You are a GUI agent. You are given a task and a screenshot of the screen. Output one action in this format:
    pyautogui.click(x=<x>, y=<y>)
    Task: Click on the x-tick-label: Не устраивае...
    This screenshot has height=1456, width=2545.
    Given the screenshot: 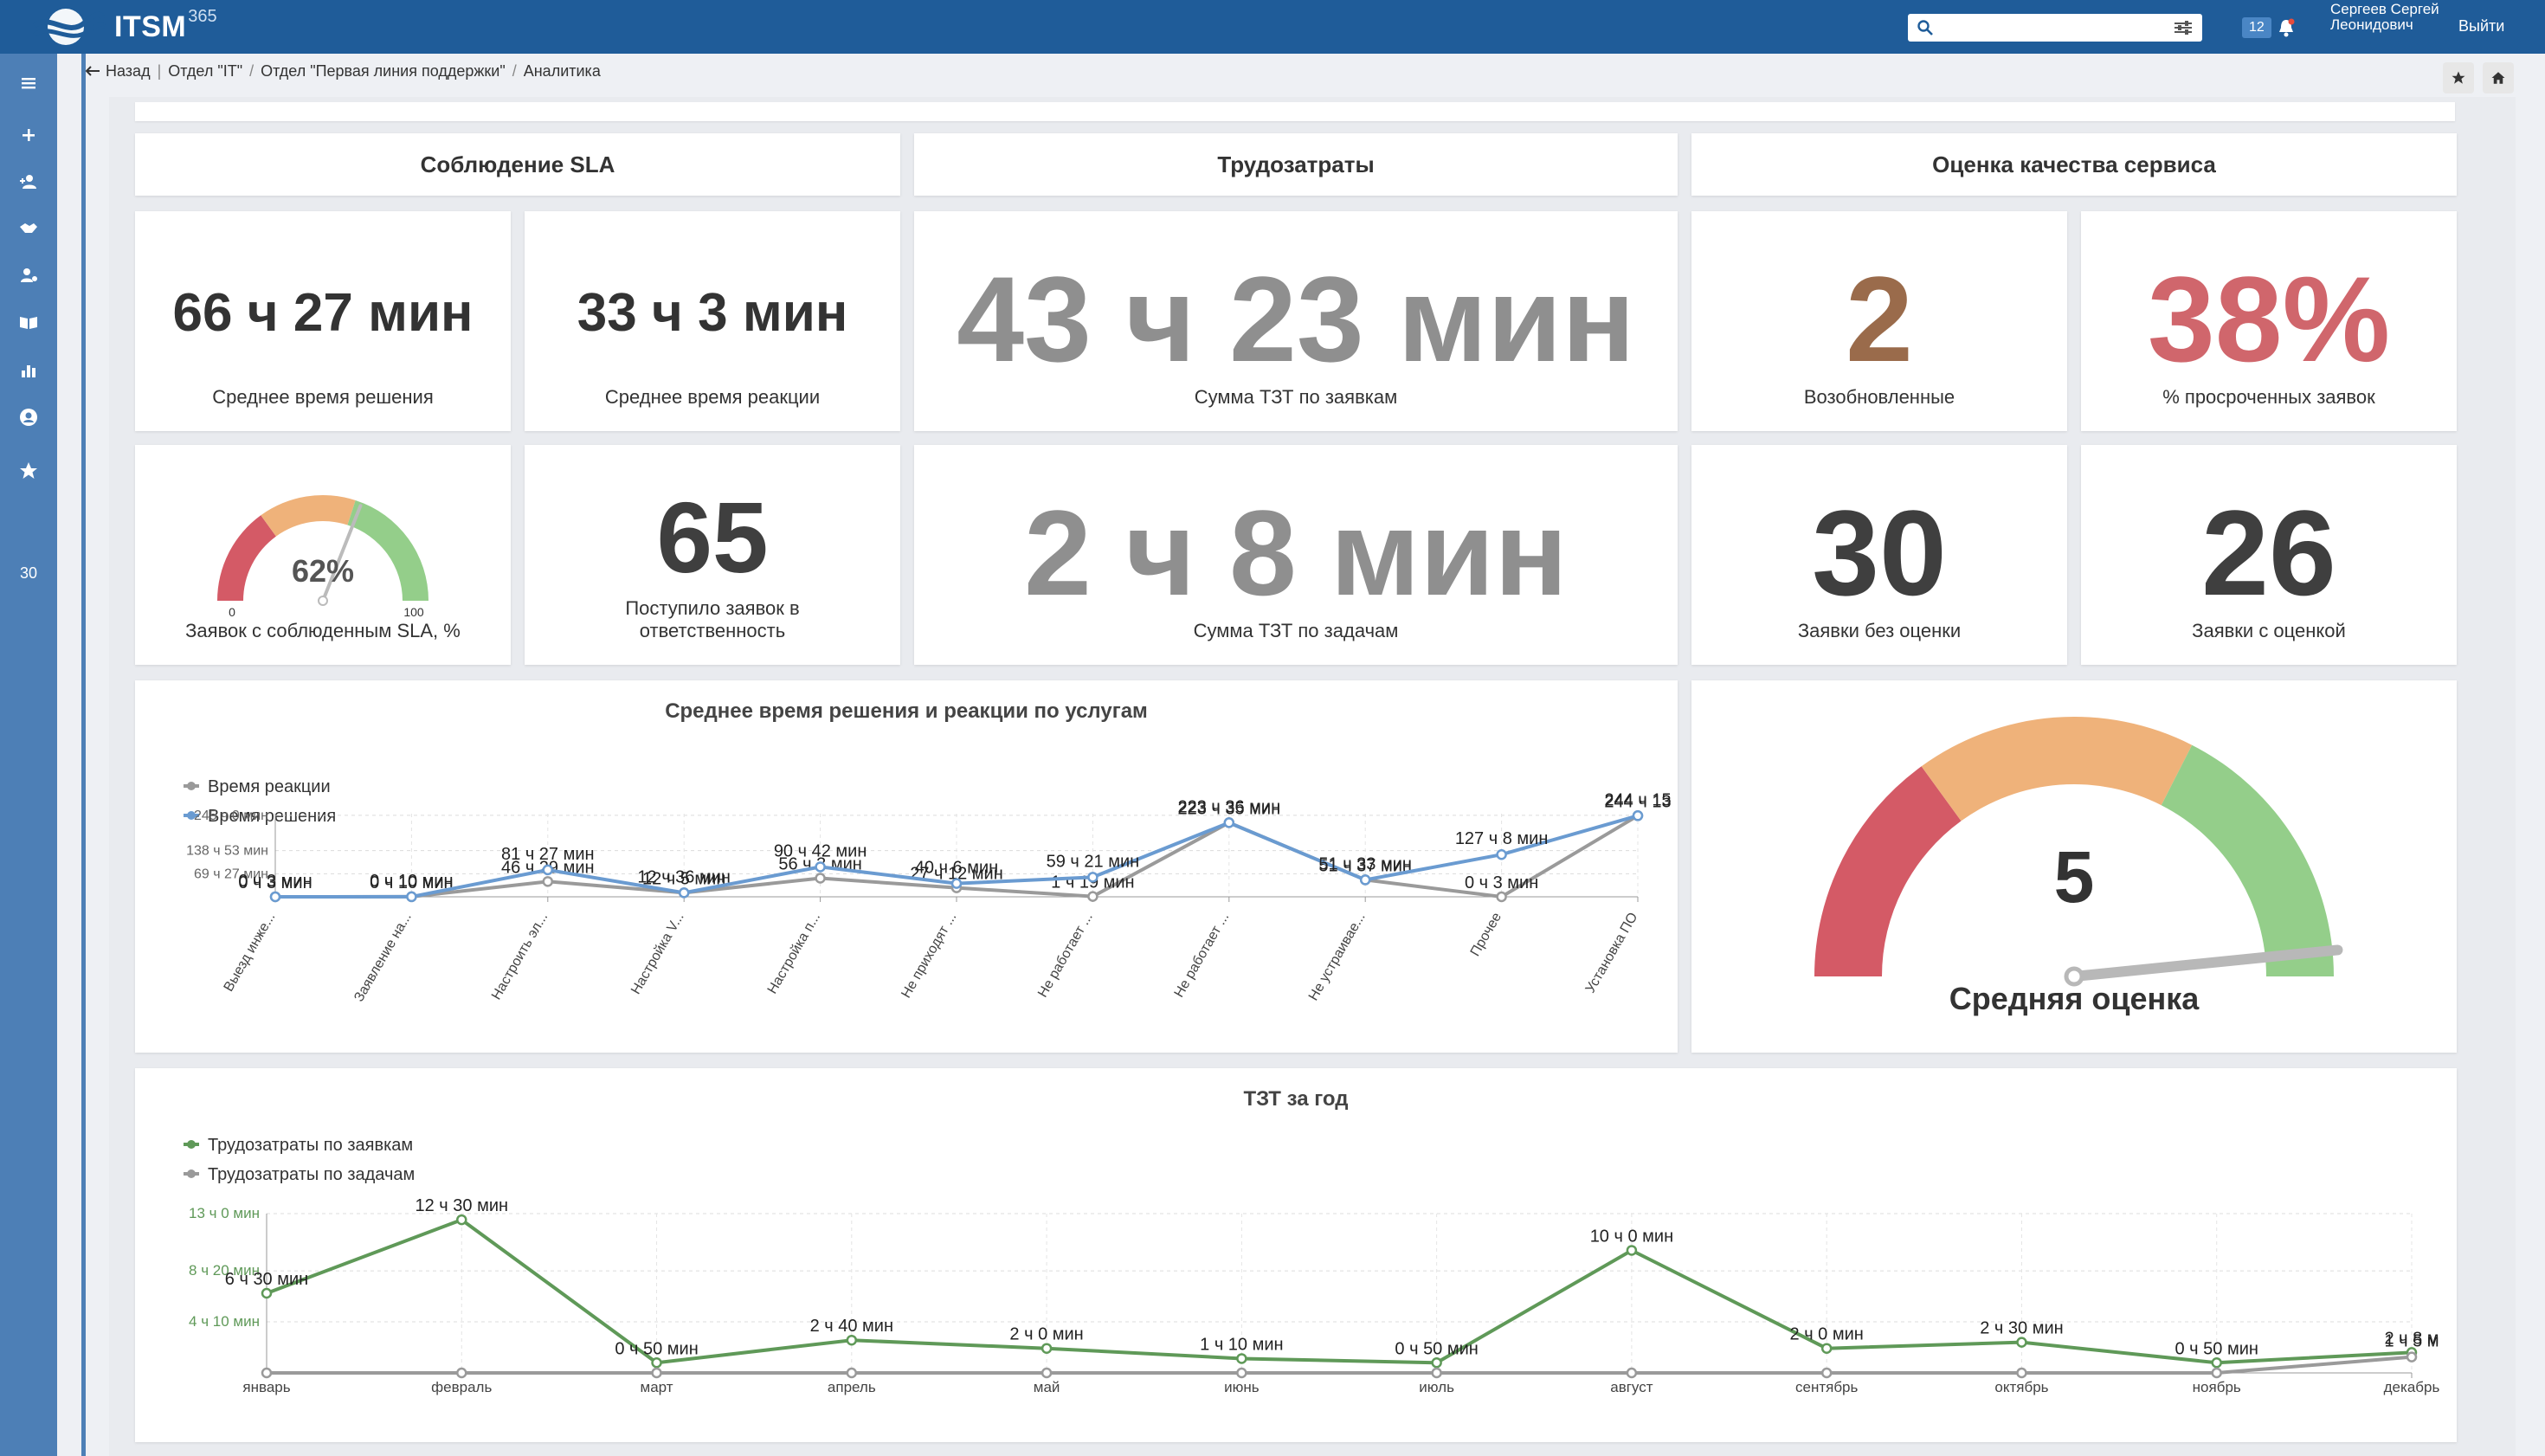 What is the action you would take?
    pyautogui.click(x=1338, y=957)
    